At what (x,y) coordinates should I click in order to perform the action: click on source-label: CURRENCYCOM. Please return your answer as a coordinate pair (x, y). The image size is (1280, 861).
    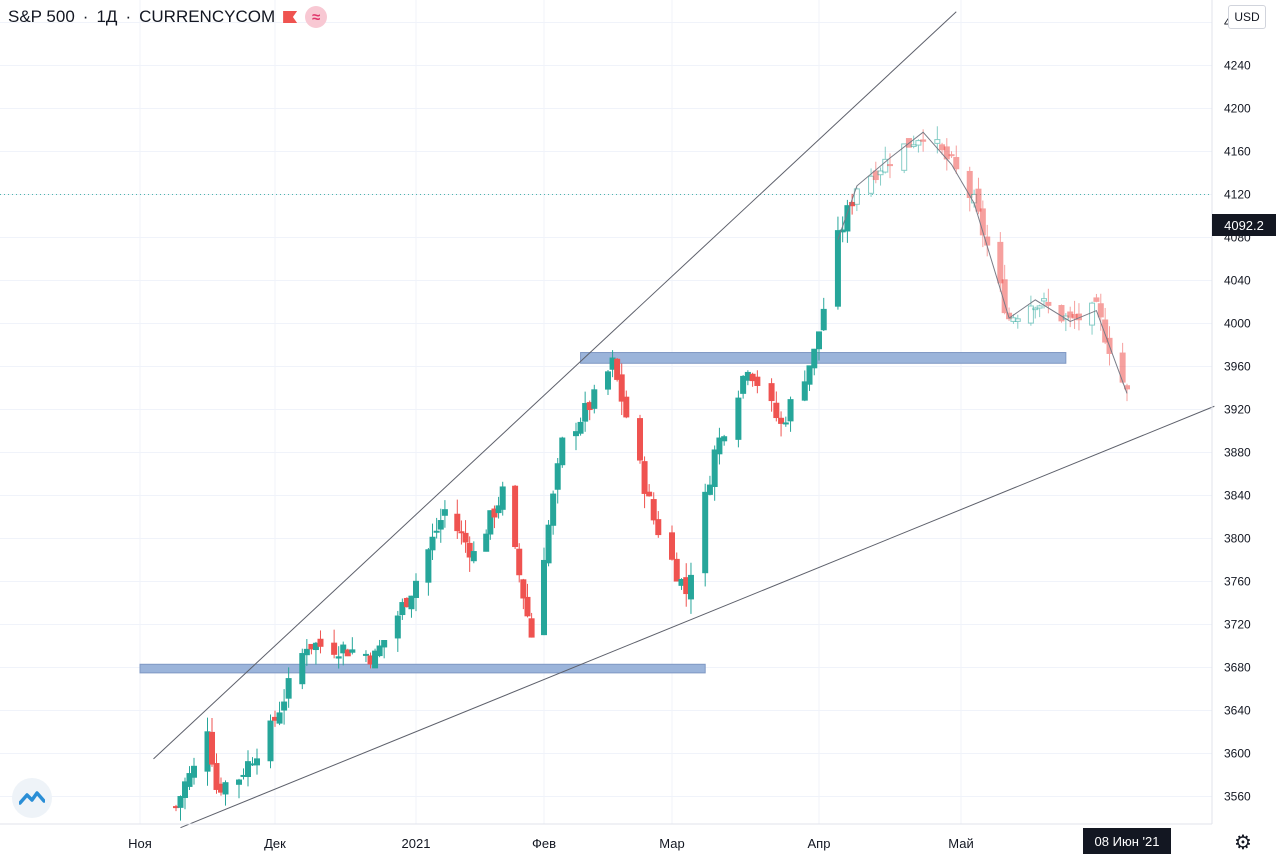
    Looking at the image, I should click on (207, 16).